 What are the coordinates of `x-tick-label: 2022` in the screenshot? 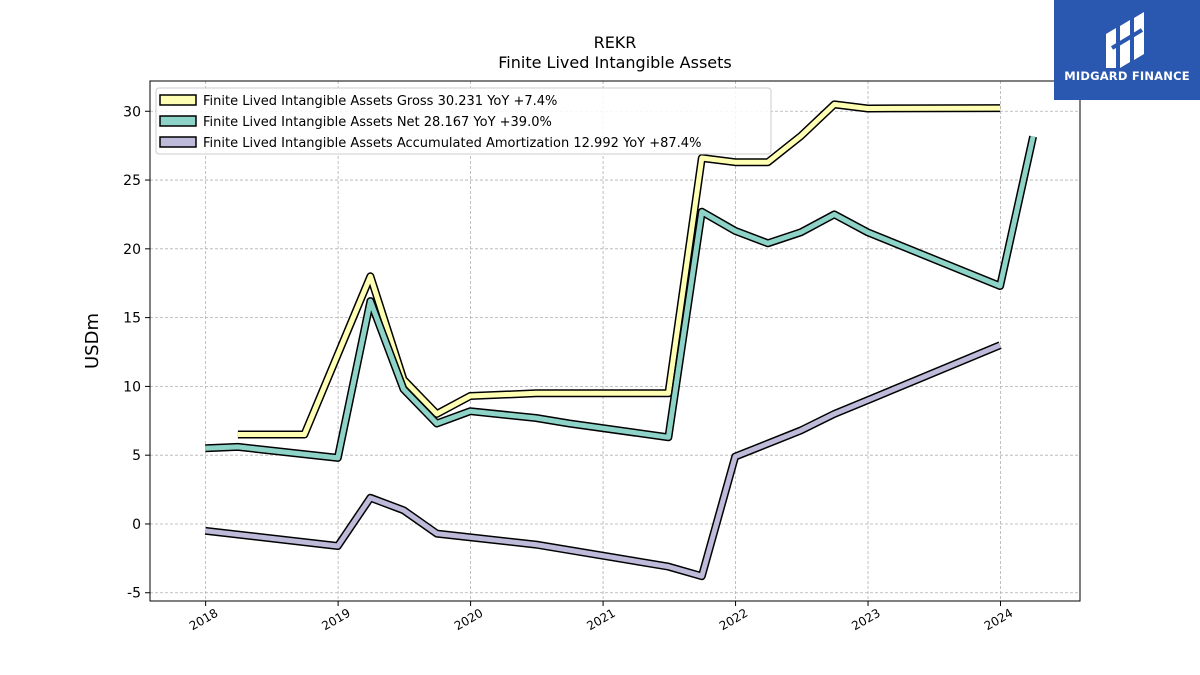 It's located at (733, 619).